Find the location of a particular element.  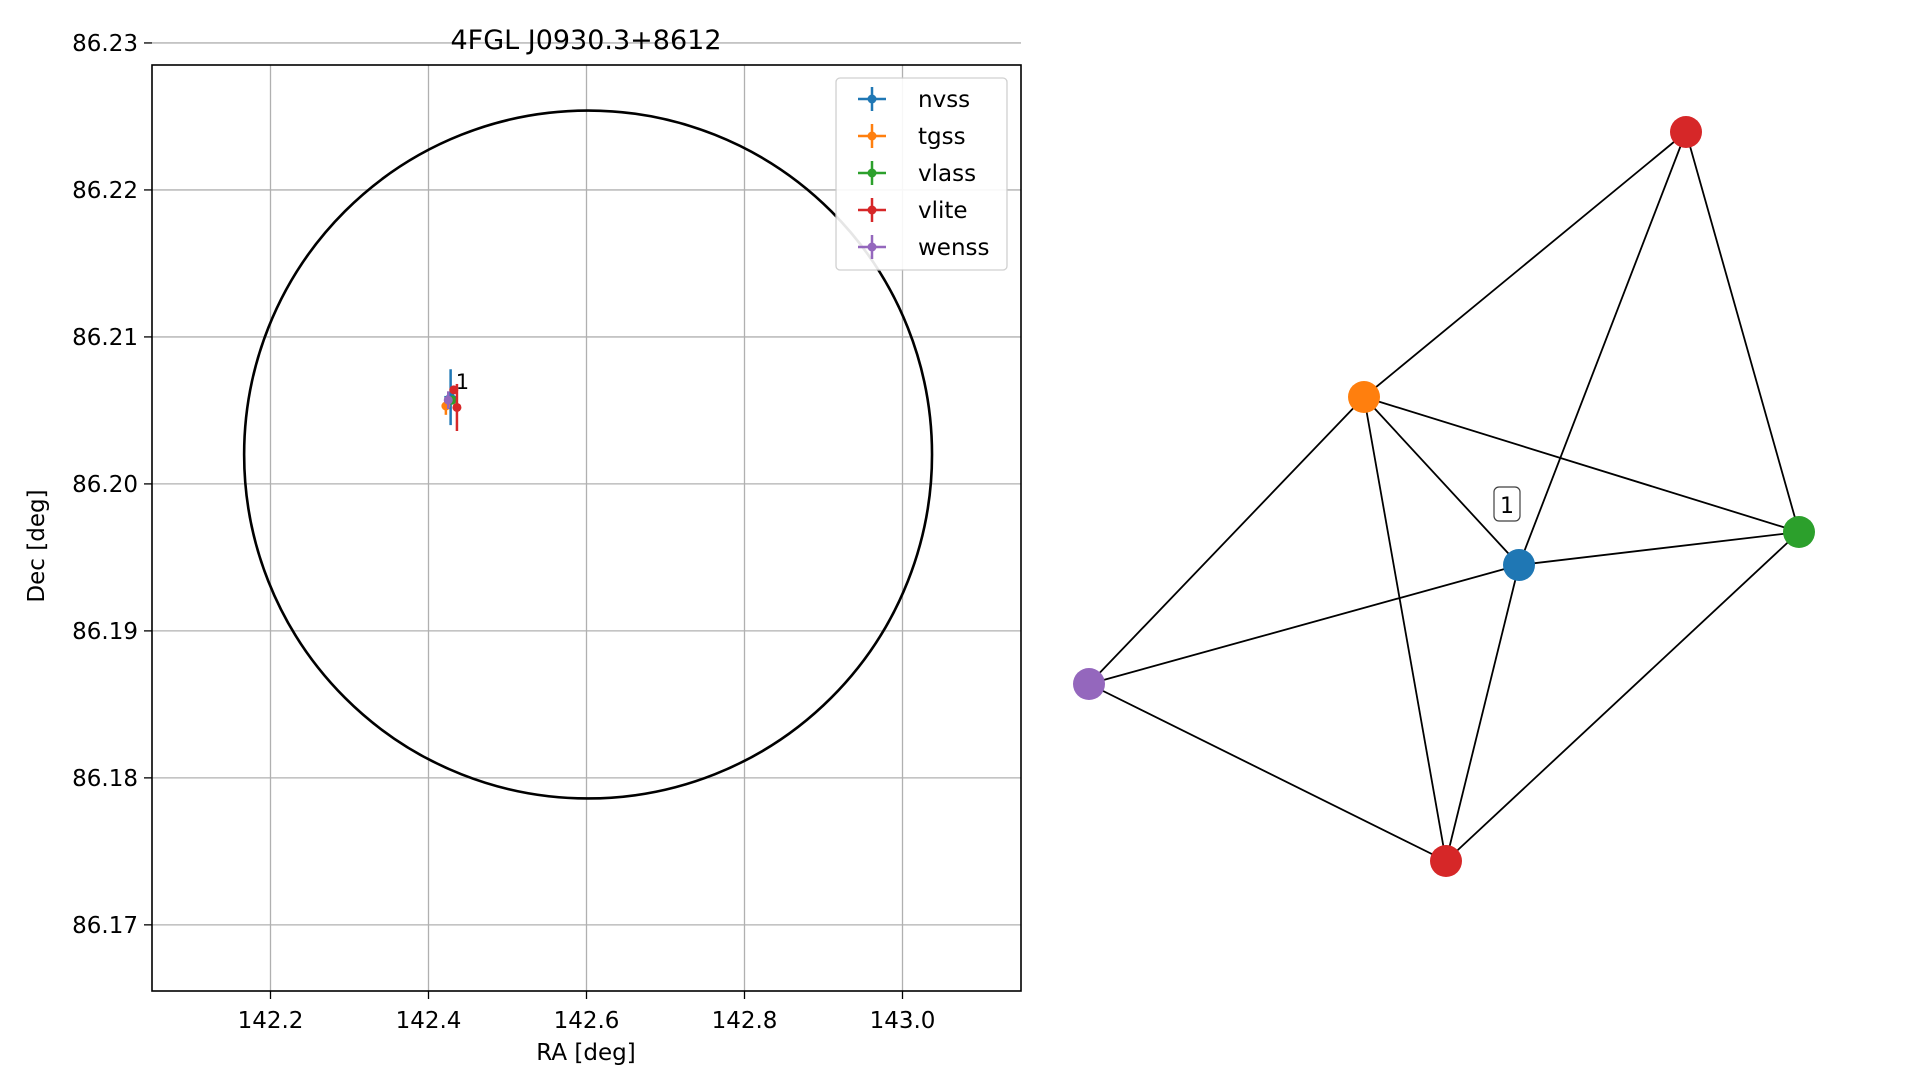

legend-label: vlite is located at coordinates (943, 211).